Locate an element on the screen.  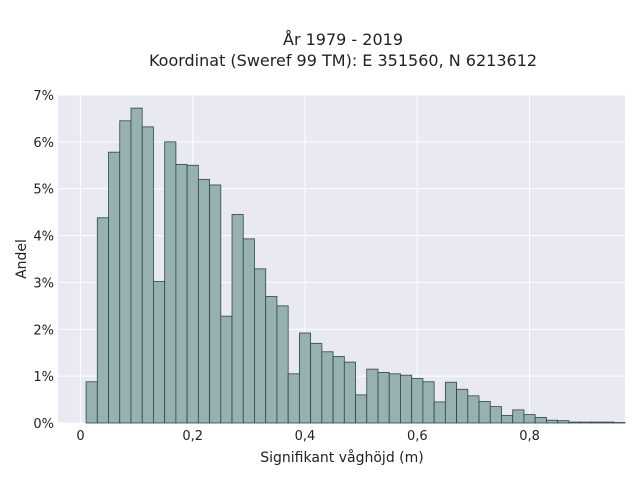
y-tick-label: 0% is located at coordinates (43, 424).